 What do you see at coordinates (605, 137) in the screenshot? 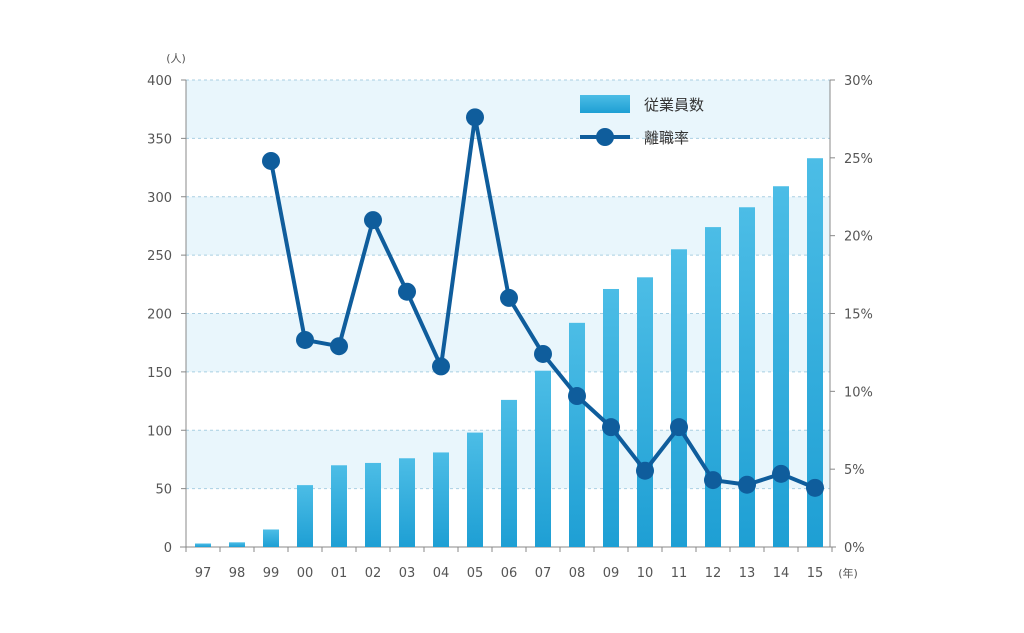
I see `legend-swatch-point` at bounding box center [605, 137].